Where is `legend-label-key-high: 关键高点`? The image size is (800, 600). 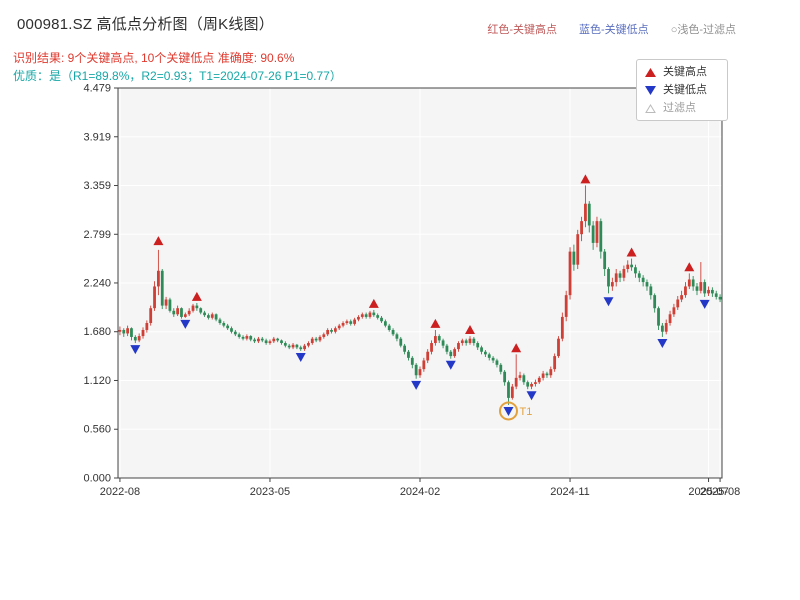
legend-label-key-high: 关键高点 is located at coordinates (685, 72).